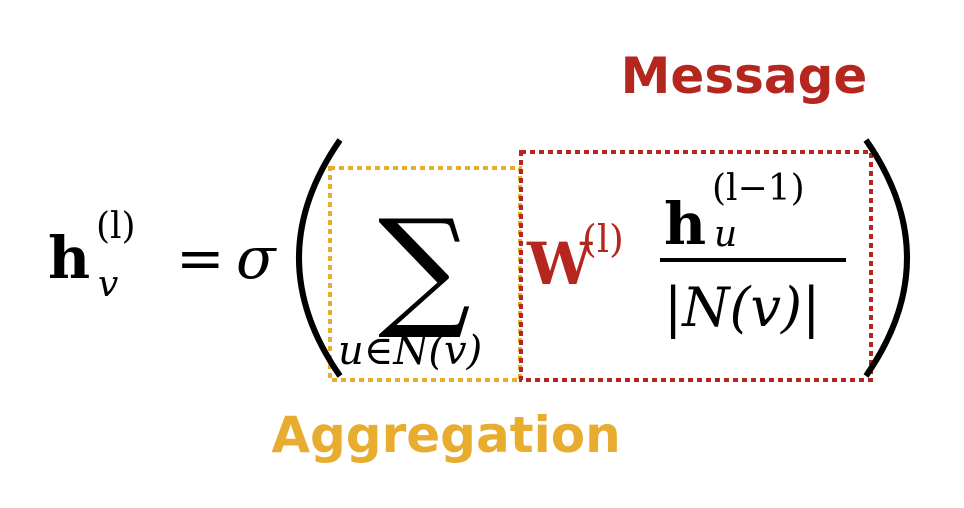 This screenshot has width=964, height=508. Describe the element at coordinates (886, 258) in the screenshot. I see `right-parenthesis` at that location.